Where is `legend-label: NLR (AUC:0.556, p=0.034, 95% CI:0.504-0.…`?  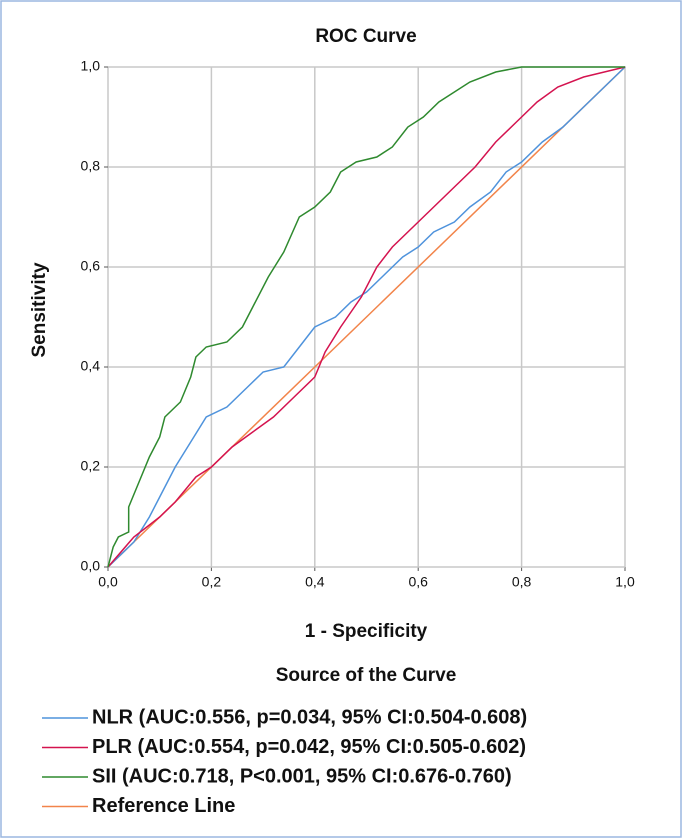
legend-label: NLR (AUC:0.556, p=0.034, 95% CI:0.504-0.… is located at coordinates (309, 717).